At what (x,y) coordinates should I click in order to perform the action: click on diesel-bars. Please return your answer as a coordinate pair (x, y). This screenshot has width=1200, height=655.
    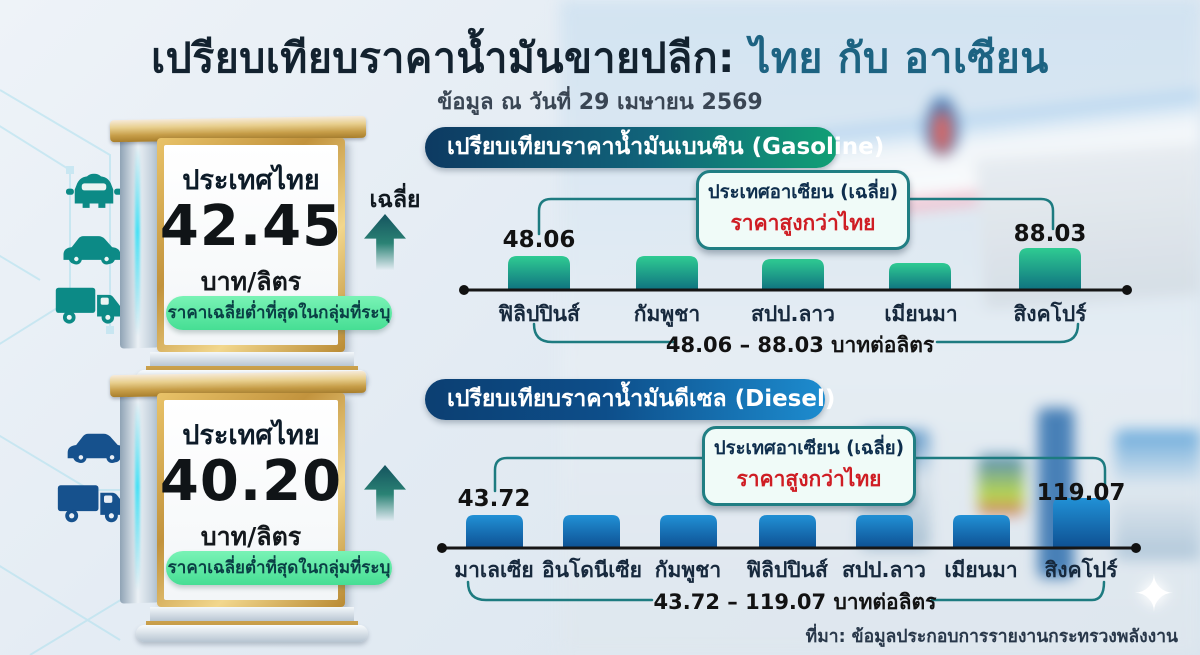
    Looking at the image, I should click on (788, 523).